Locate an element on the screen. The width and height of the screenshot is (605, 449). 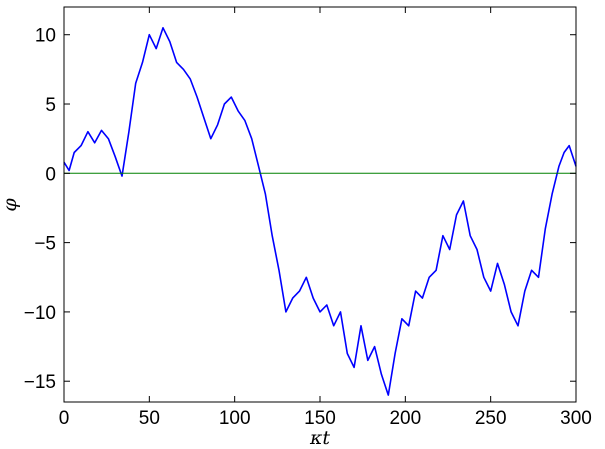
y-tick-label: −10 is located at coordinates (40, 313).